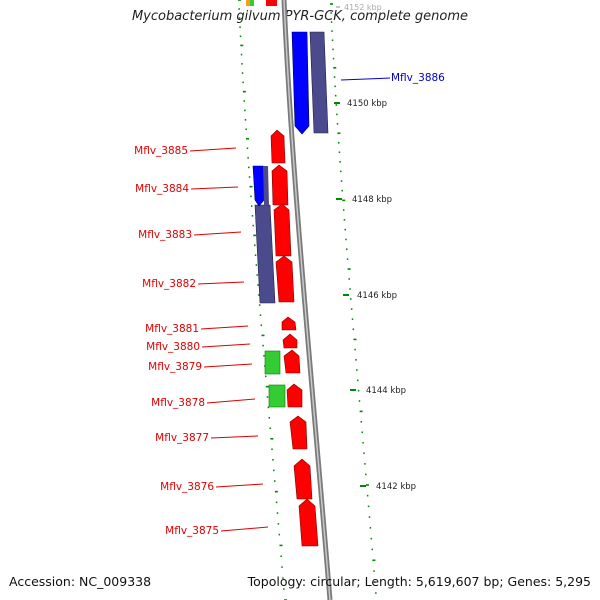  I want to click on partial-feature-orange, so click(248, 3).